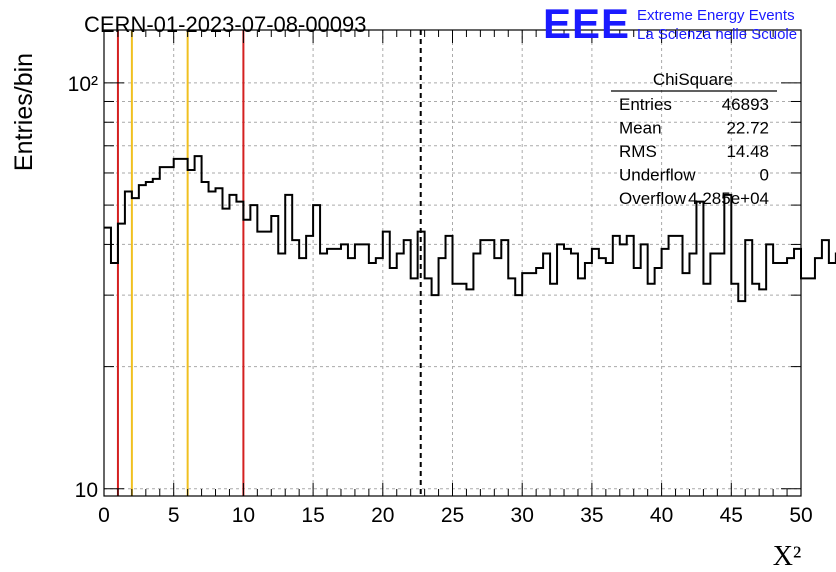 This screenshot has width=836, height=572. Describe the element at coordinates (731, 515) in the screenshot. I see `x-tick-label: 45` at that location.